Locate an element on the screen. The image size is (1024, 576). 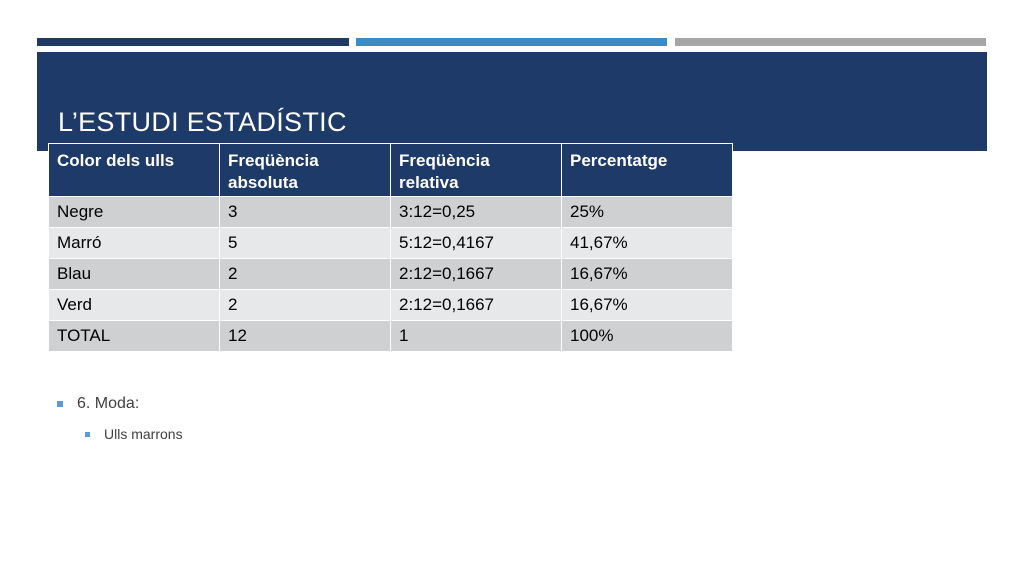
header-color-ulls: Color dels ulls is located at coordinates (134, 170).